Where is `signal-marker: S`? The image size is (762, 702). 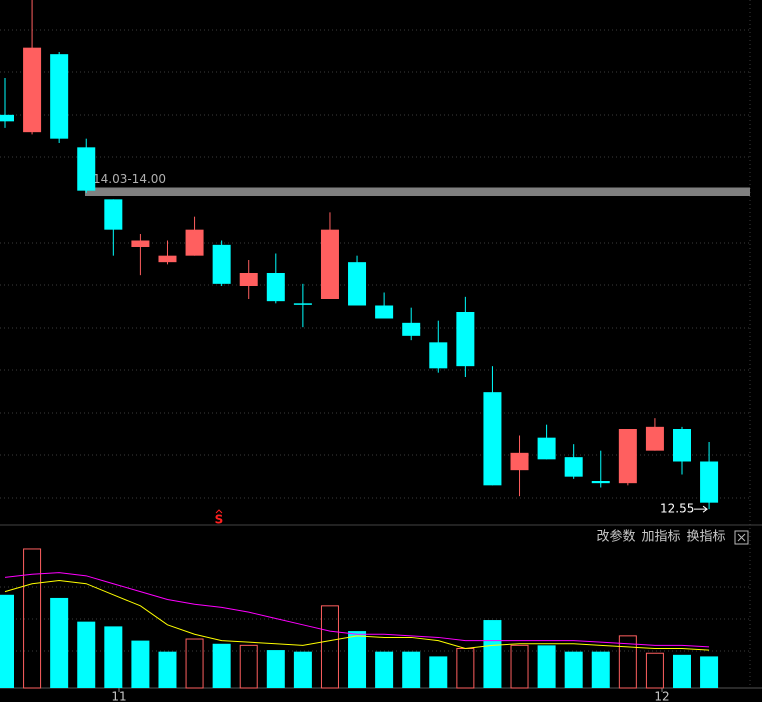 signal-marker: S is located at coordinates (219, 520).